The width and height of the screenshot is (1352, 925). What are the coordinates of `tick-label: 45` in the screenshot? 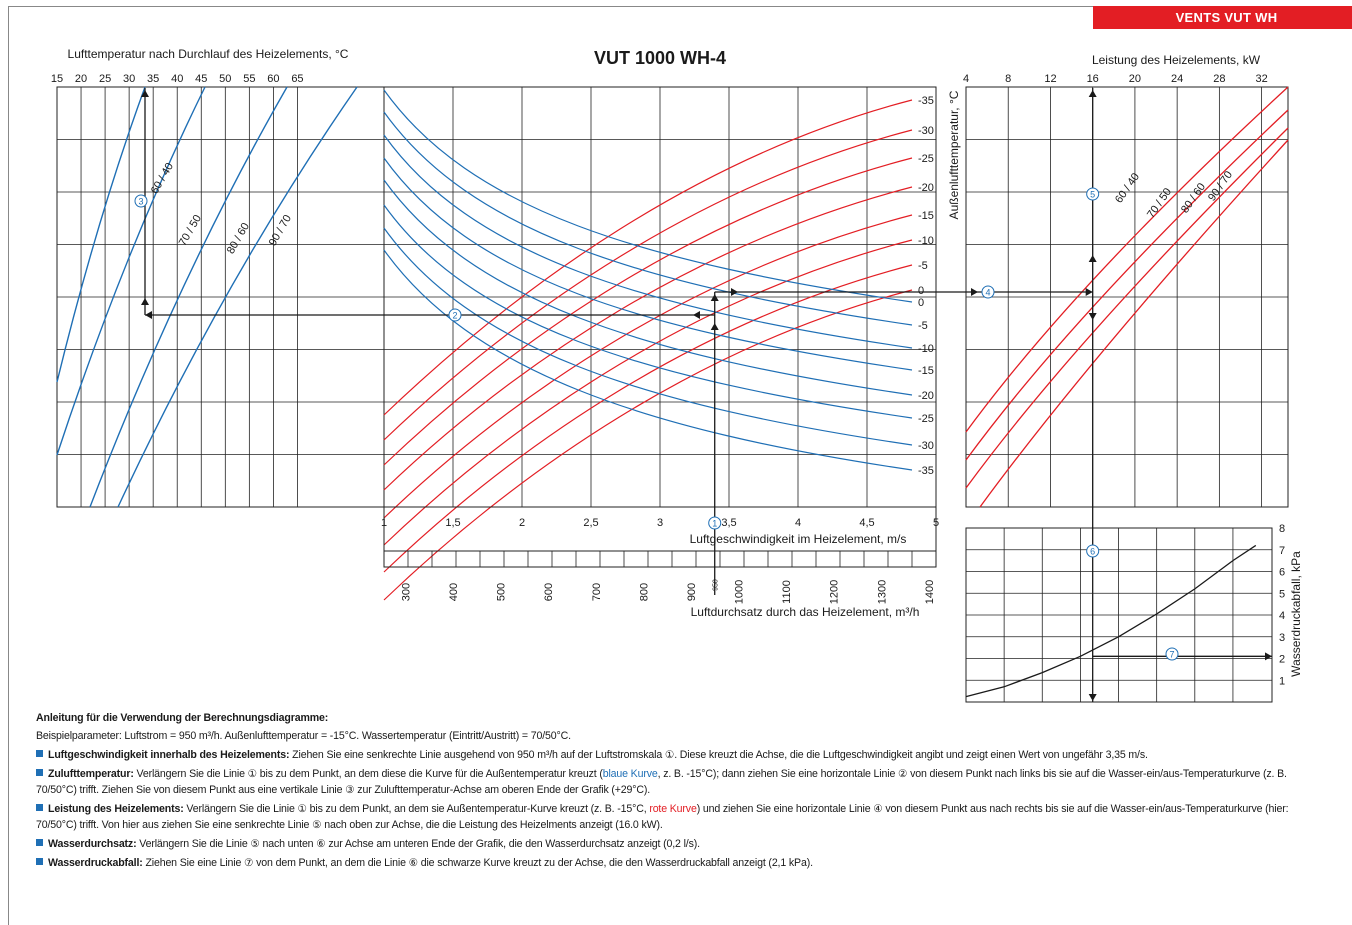 It's located at (201, 79).